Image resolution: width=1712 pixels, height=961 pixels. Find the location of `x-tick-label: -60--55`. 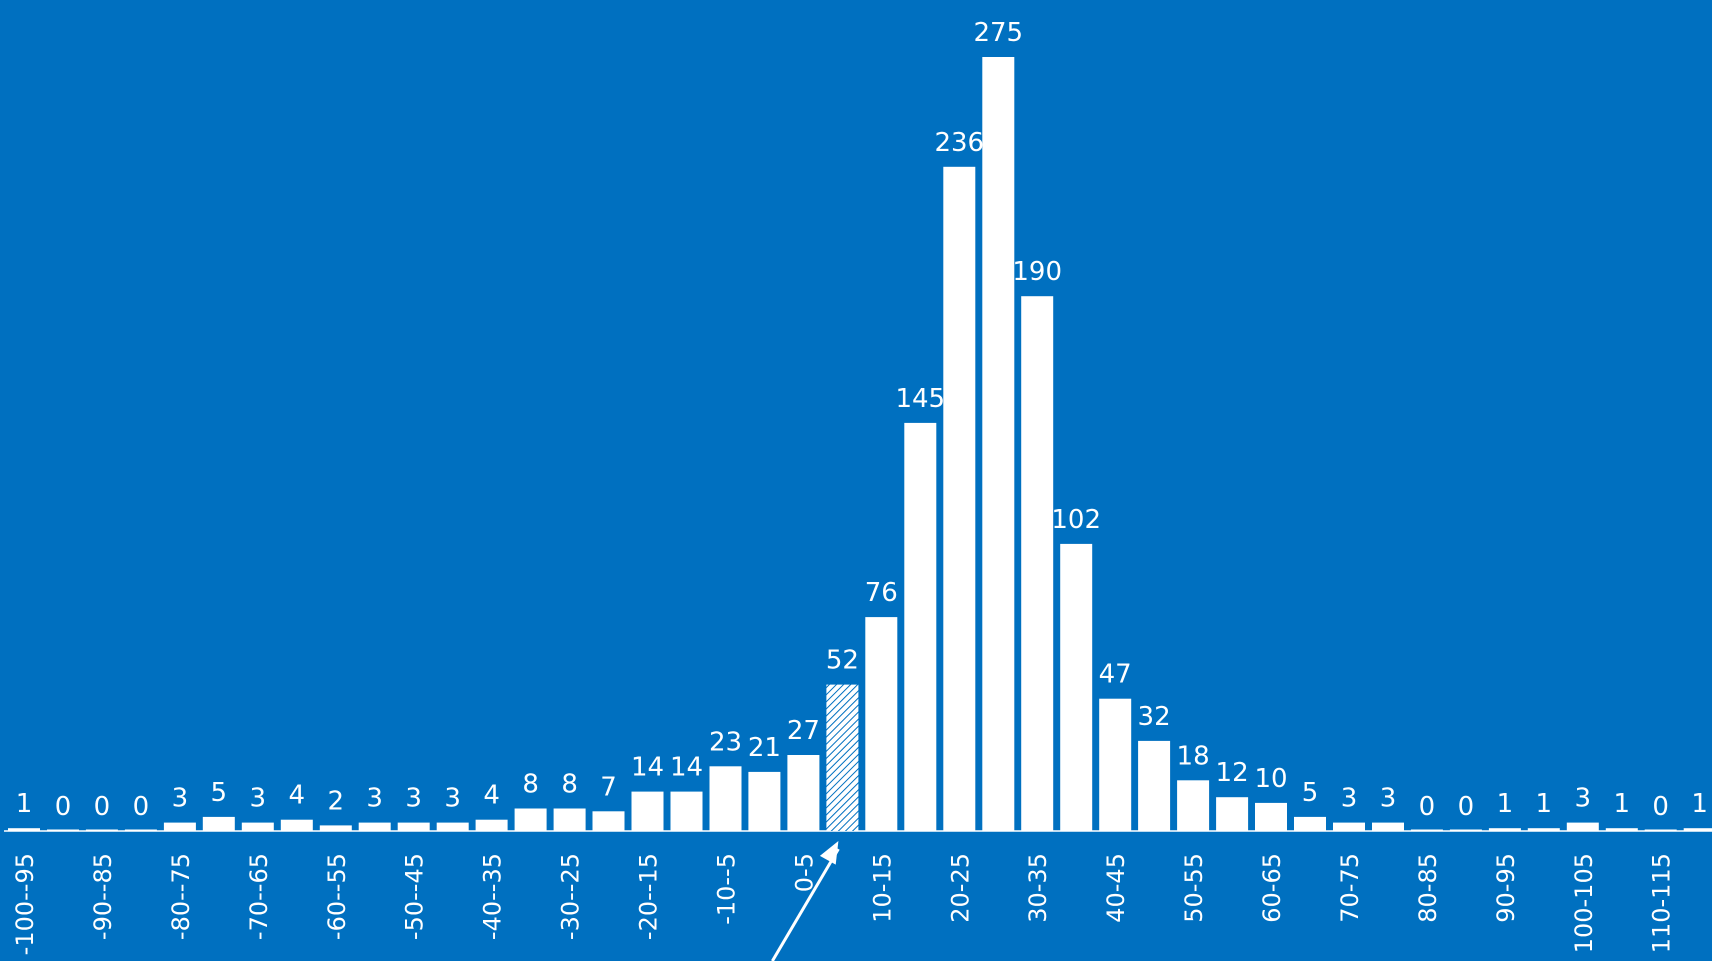

x-tick-label: -60--55 is located at coordinates (337, 896).